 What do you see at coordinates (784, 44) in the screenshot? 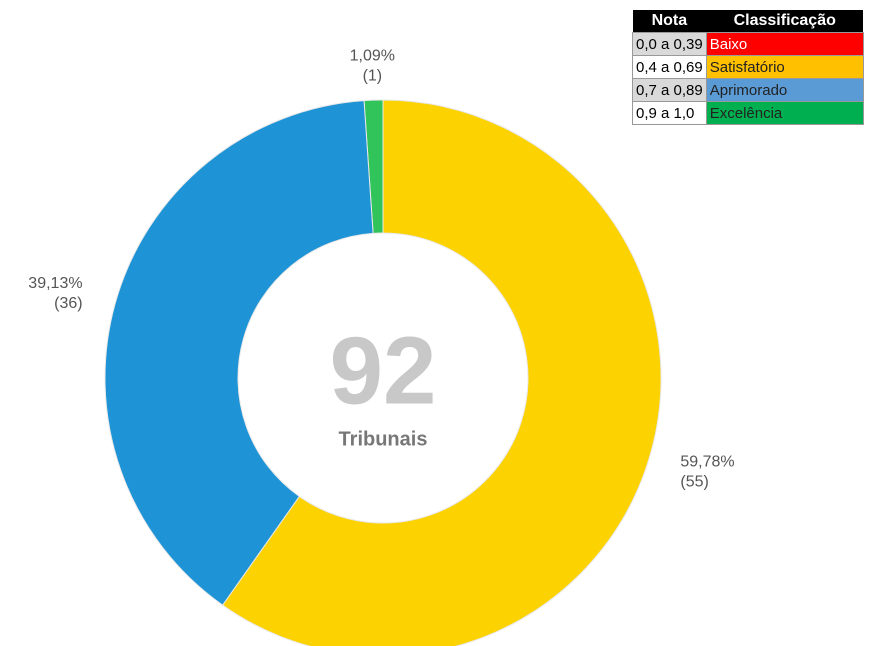
I see `class-cell: Baixo` at bounding box center [784, 44].